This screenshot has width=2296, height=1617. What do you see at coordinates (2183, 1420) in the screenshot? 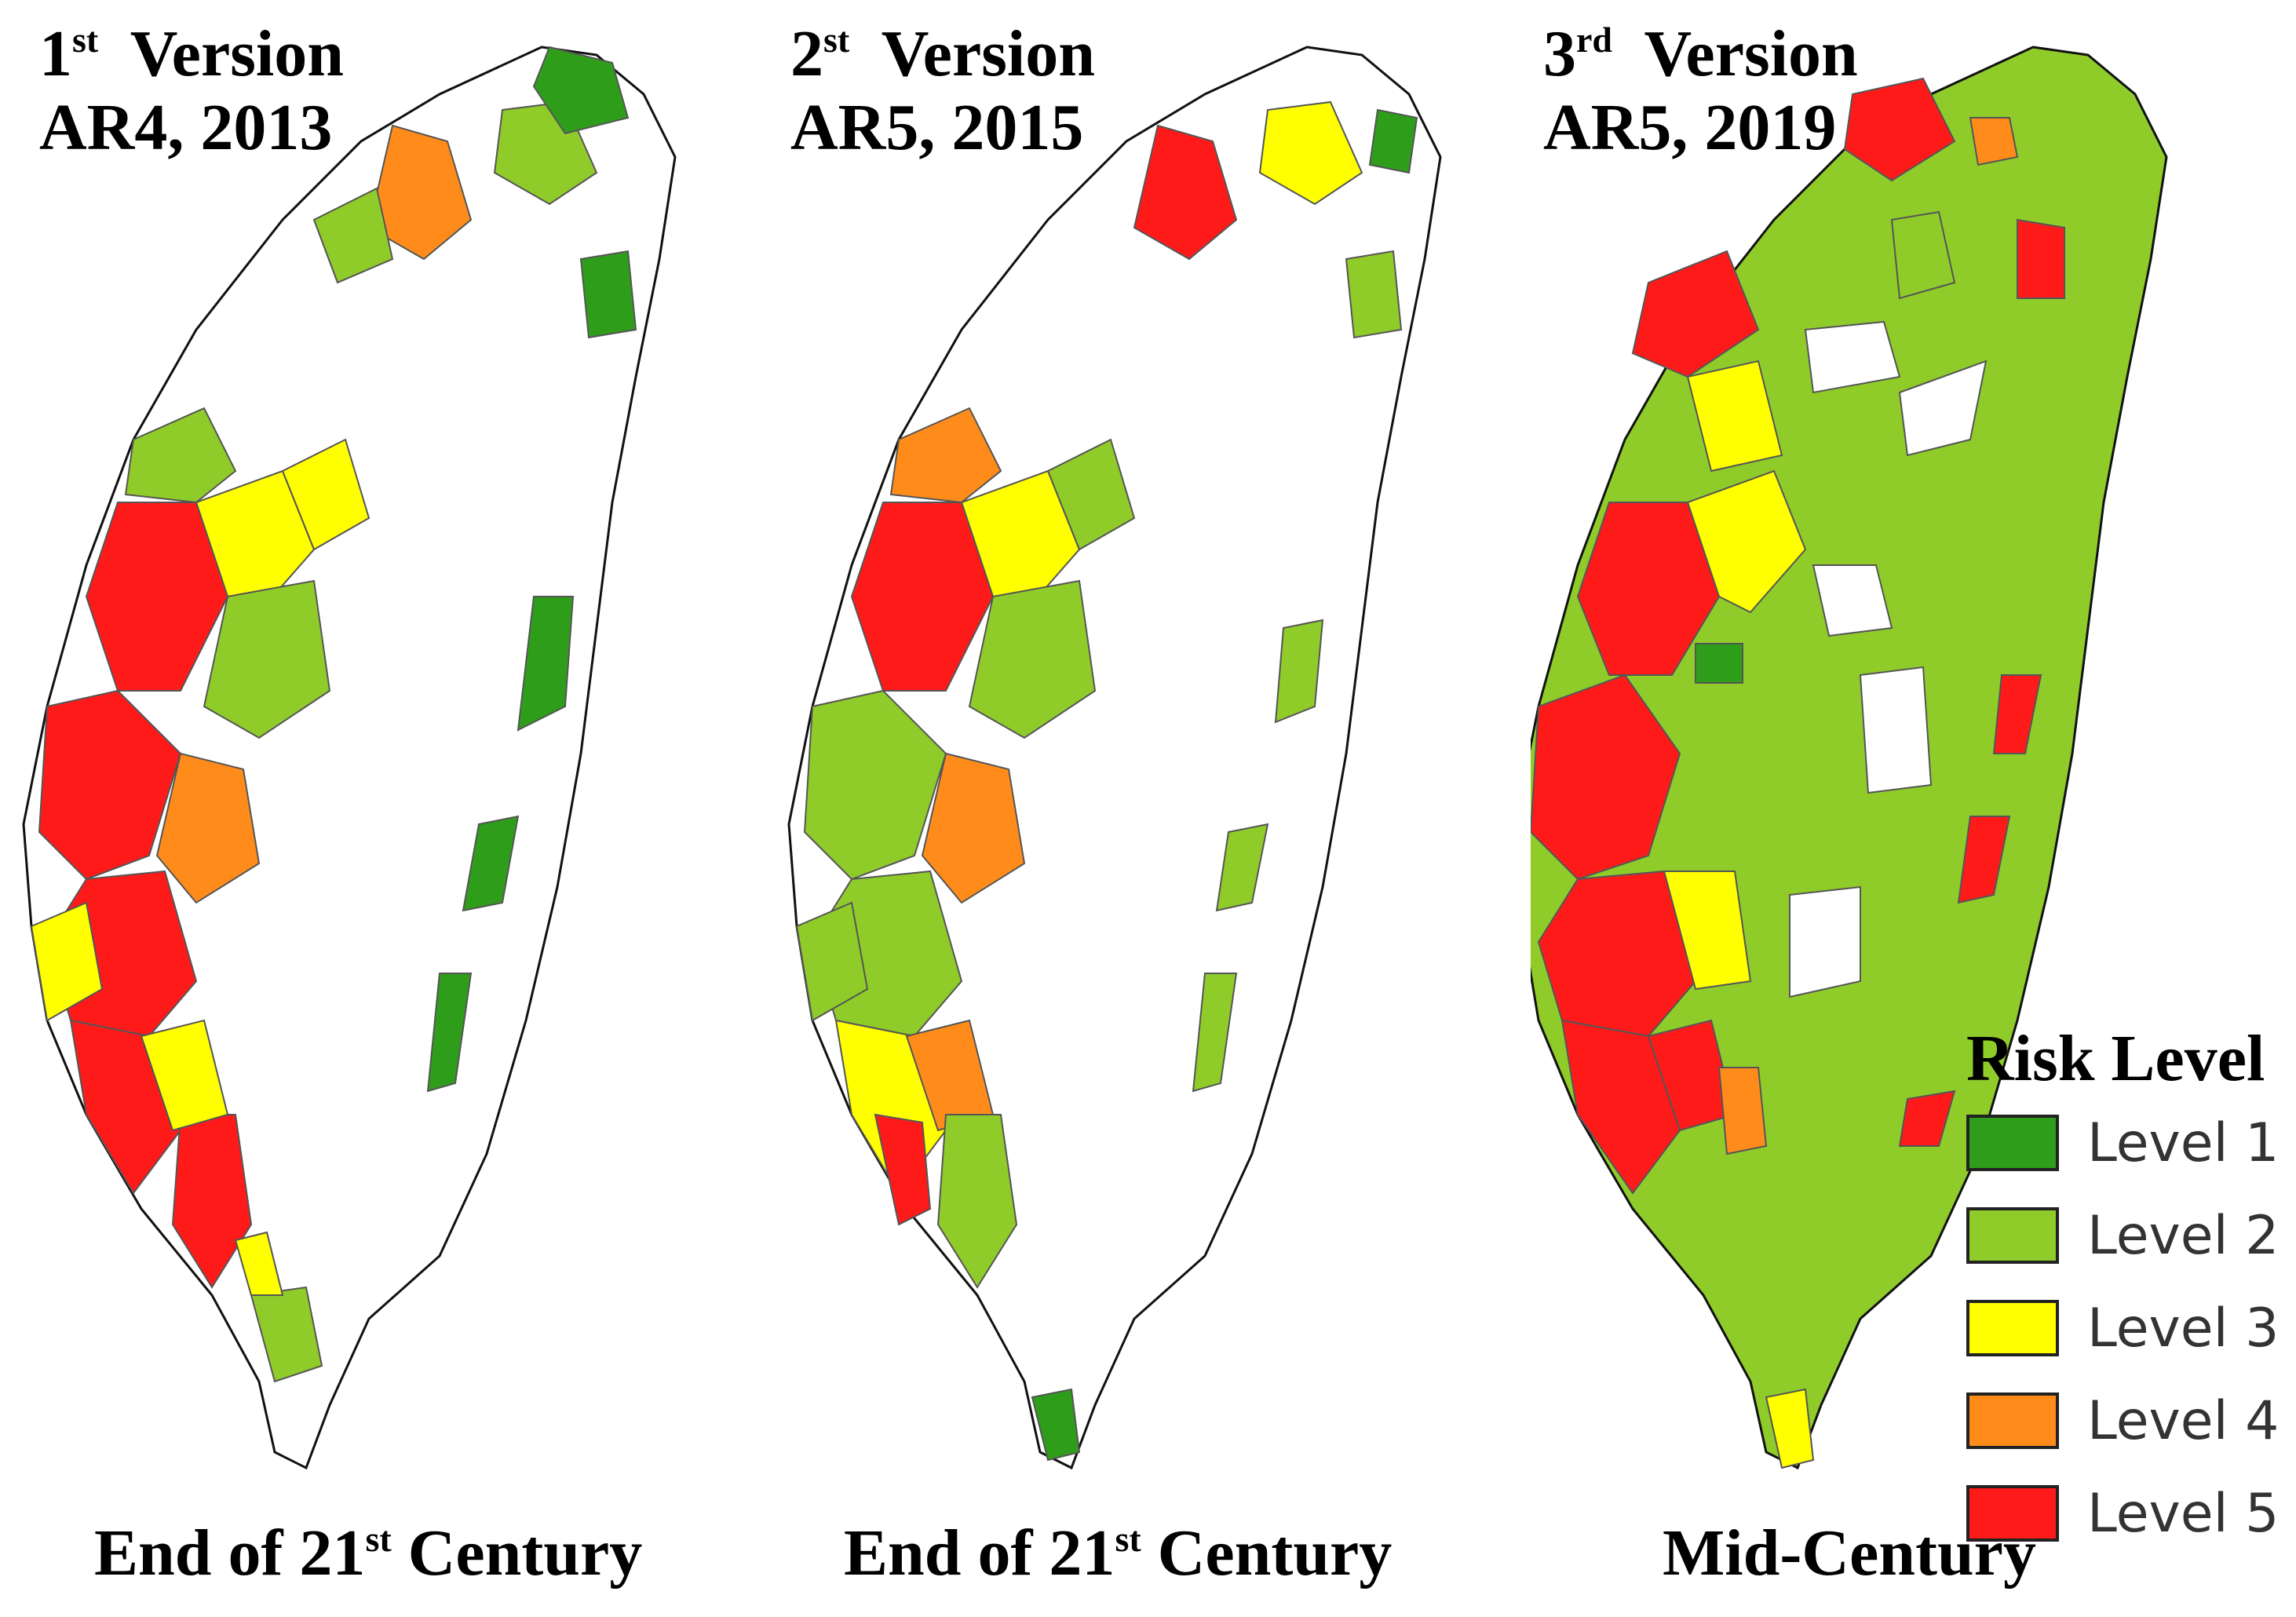
I see `legend-label-level-4: Level 4` at bounding box center [2183, 1420].